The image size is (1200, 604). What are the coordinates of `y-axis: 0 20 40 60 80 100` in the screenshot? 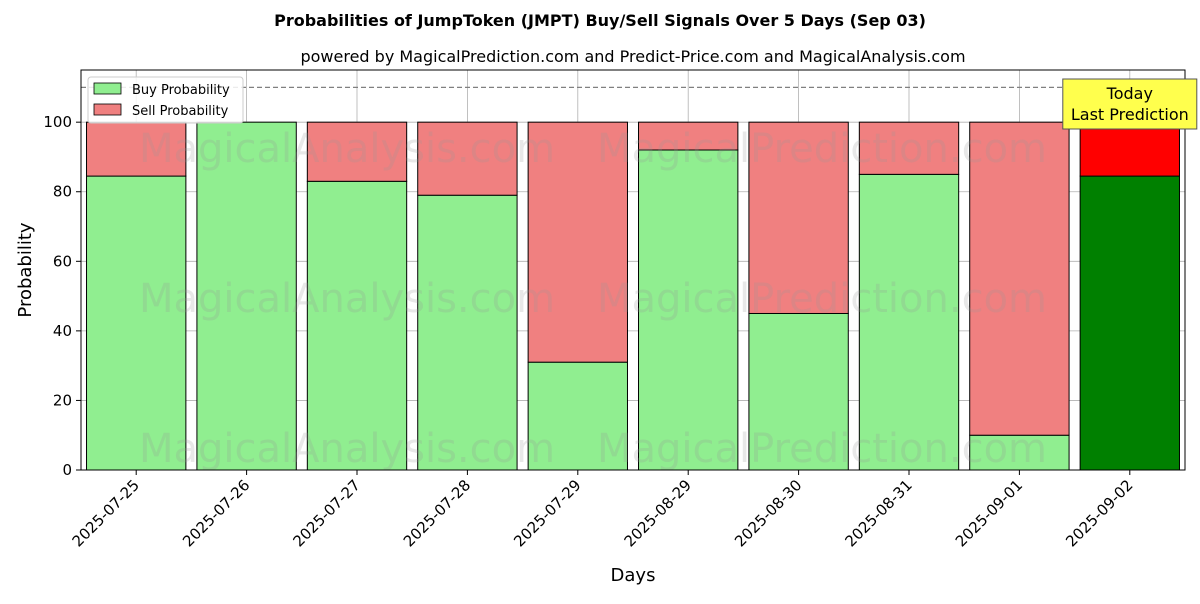 It's located at (62, 296).